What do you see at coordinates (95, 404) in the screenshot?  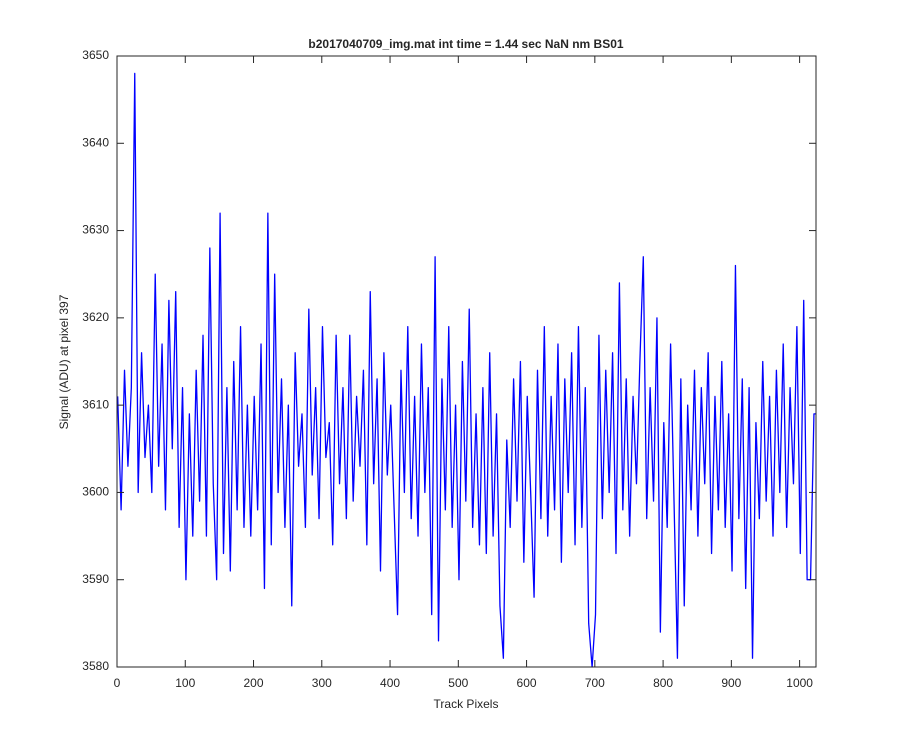 I see `y-tick-label: 3610` at bounding box center [95, 404].